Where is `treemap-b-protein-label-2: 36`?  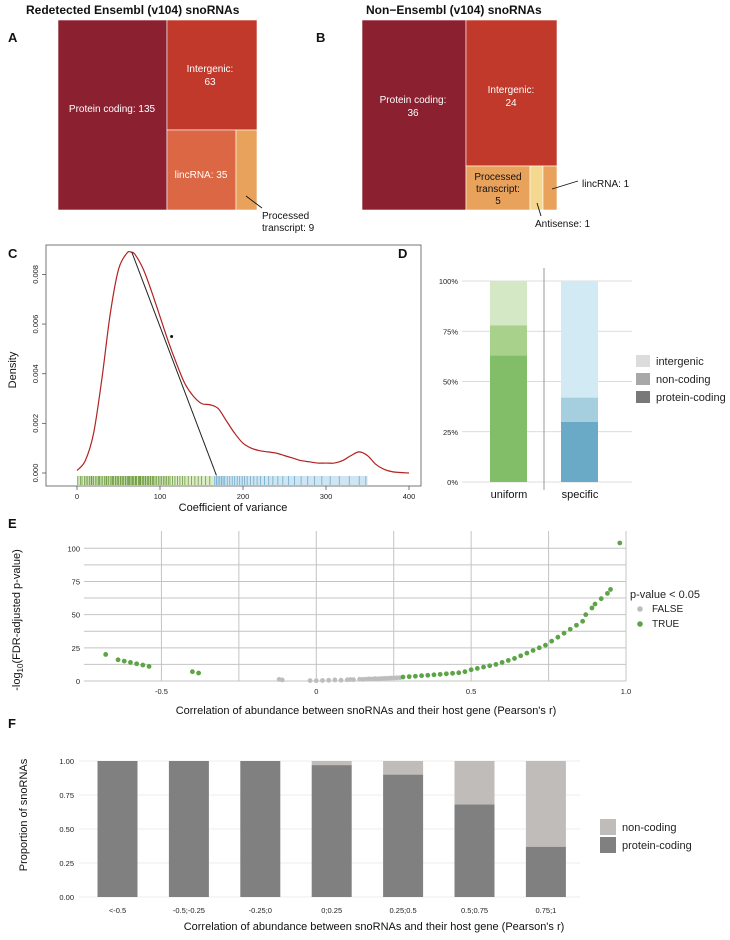 treemap-b-protein-label-2: 36 is located at coordinates (413, 113).